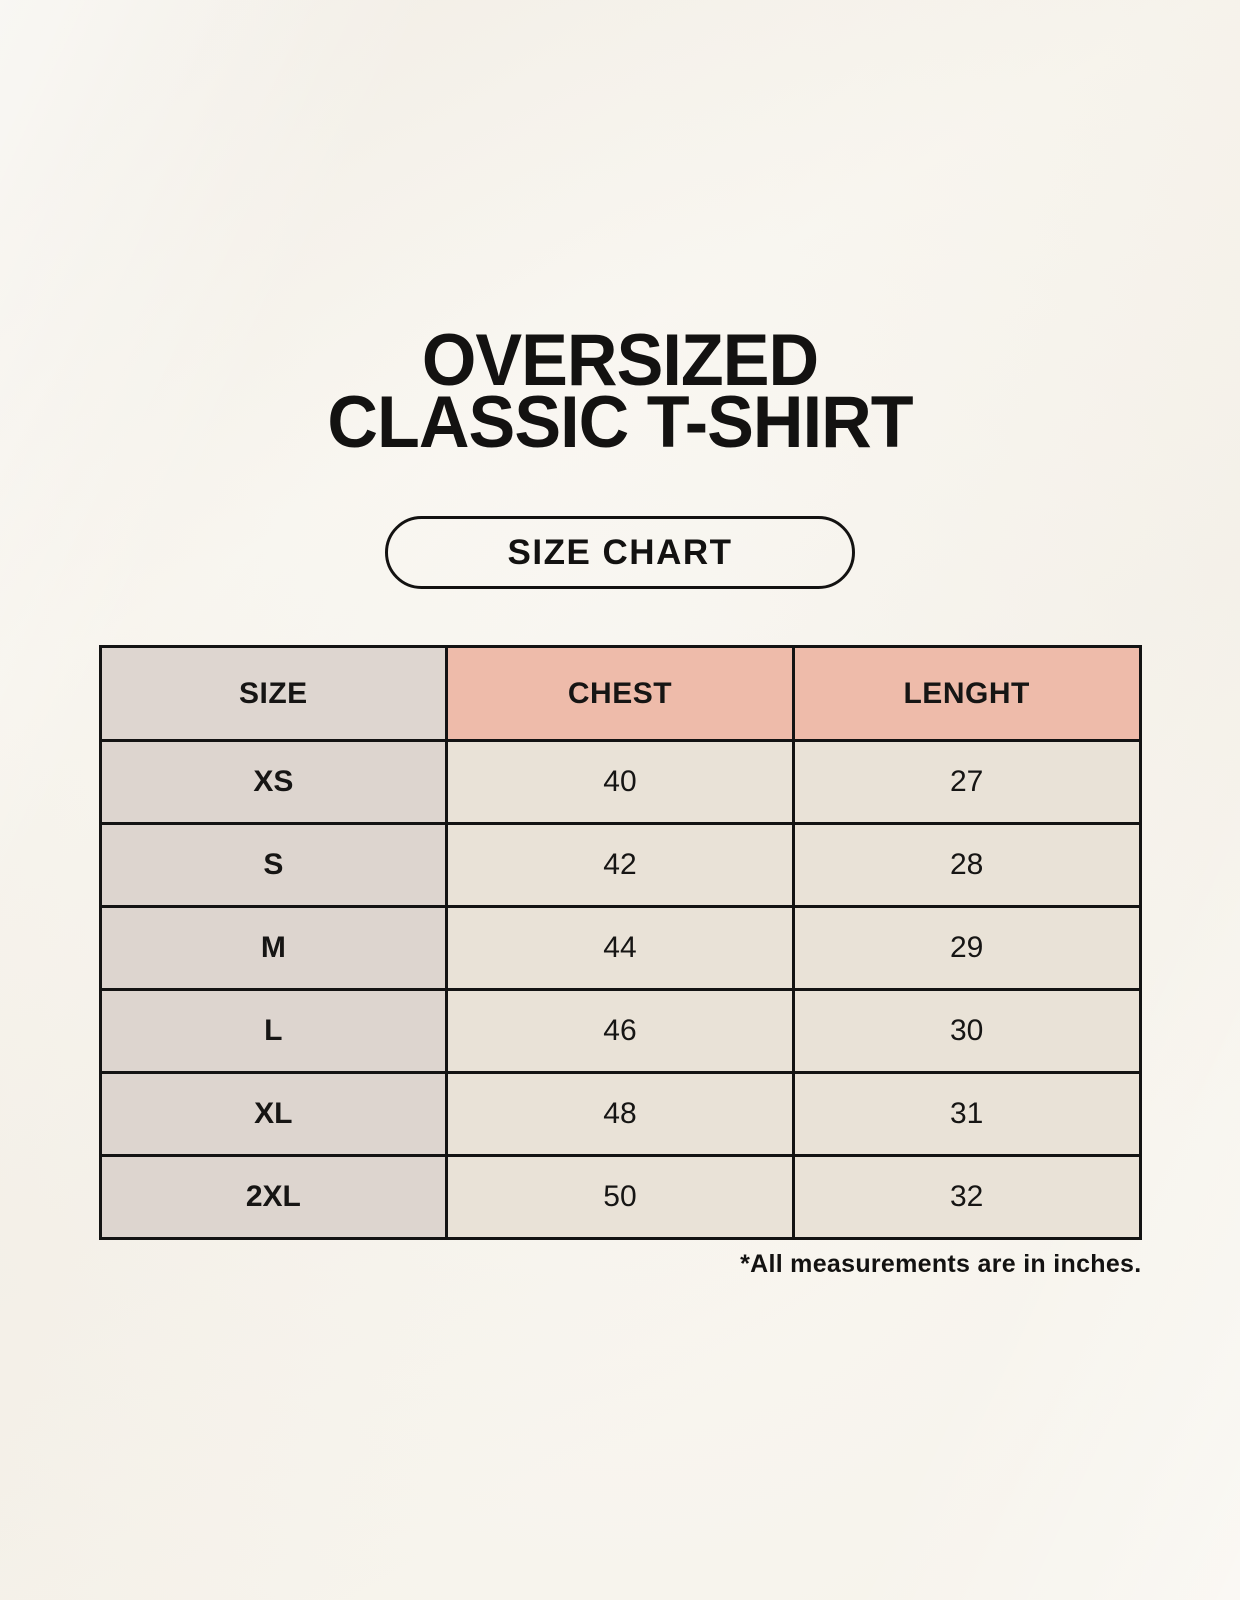 This screenshot has height=1600, width=1240. Describe the element at coordinates (273, 1197) in the screenshot. I see `size-cell: 2XL` at that location.